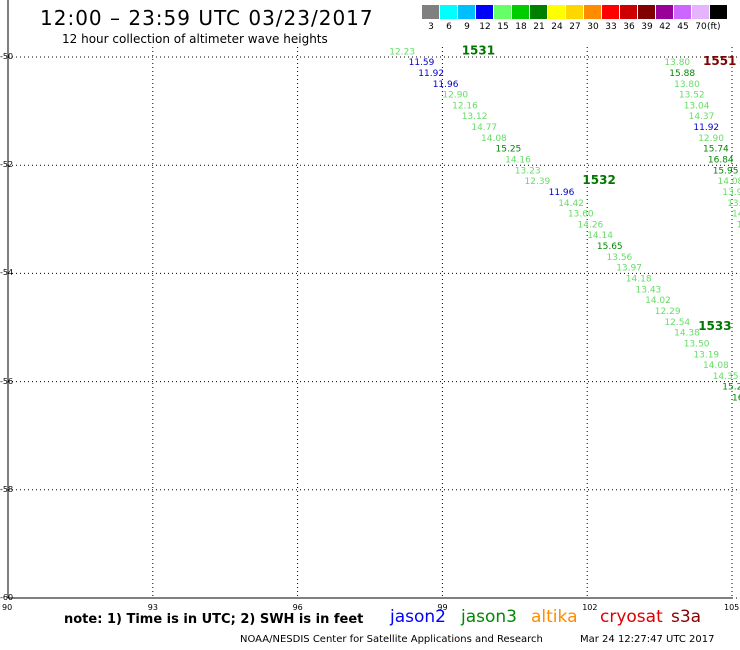 The image size is (740, 650). What do you see at coordinates (697, 106) in the screenshot?
I see `wave-height-value: 13.04` at bounding box center [697, 106].